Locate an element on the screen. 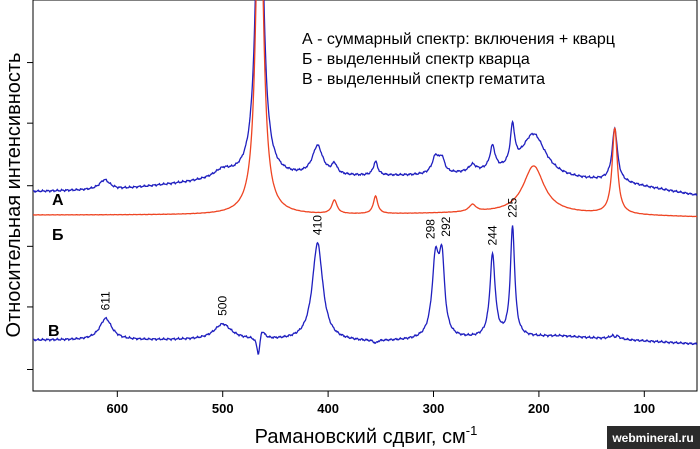  x-tick-label-500: 500 is located at coordinates (223, 408).